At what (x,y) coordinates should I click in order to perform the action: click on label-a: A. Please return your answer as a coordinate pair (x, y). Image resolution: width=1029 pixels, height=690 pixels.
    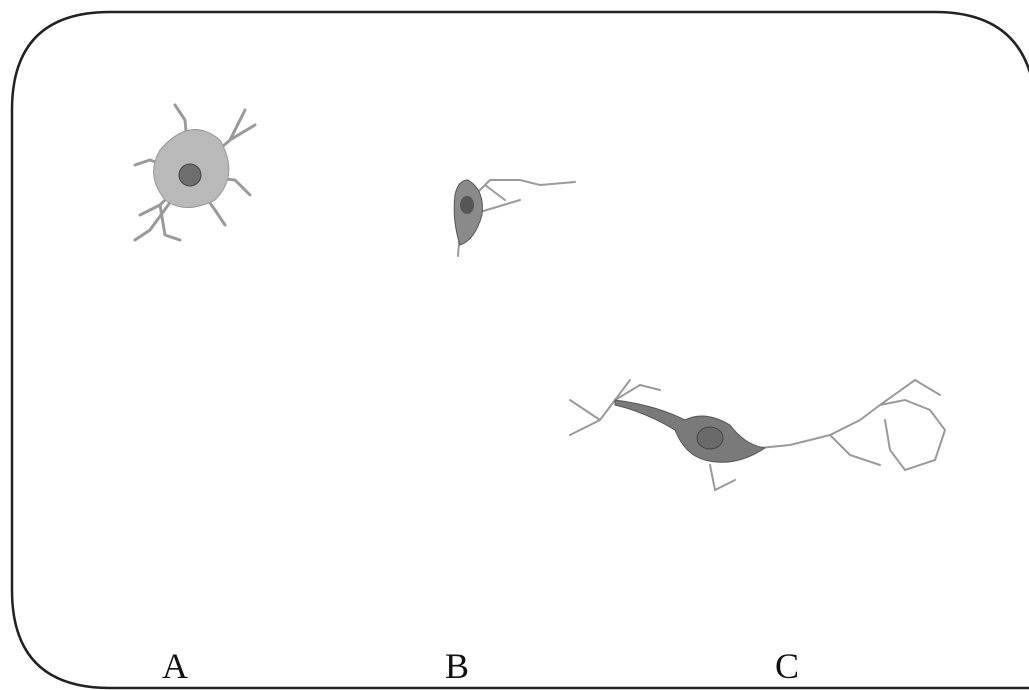
    Looking at the image, I should click on (175, 666).